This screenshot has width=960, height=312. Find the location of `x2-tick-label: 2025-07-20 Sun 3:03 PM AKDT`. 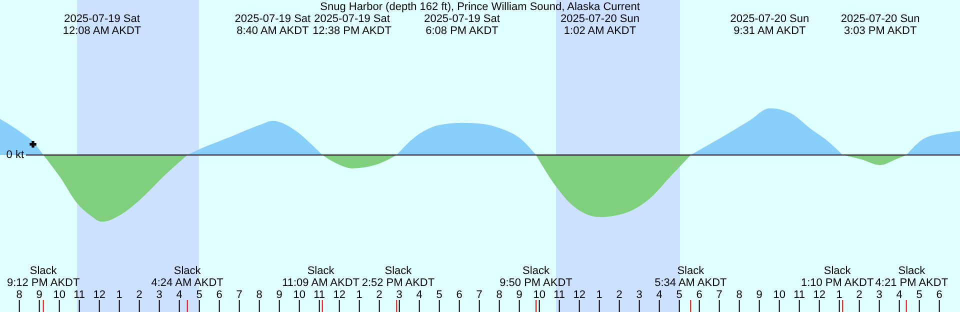

x2-tick-label: 2025-07-20 Sun 3:03 PM AKDT is located at coordinates (880, 25).